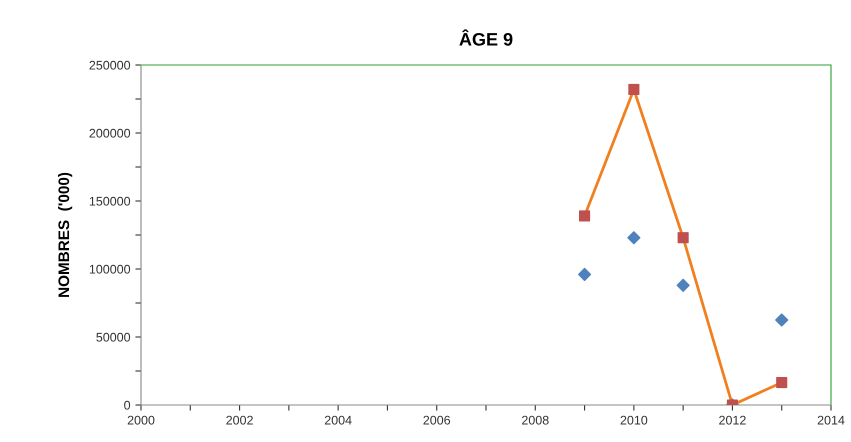 Image resolution: width=851 pixels, height=442 pixels. What do you see at coordinates (127, 405) in the screenshot?
I see `y-tick-label: 0` at bounding box center [127, 405].